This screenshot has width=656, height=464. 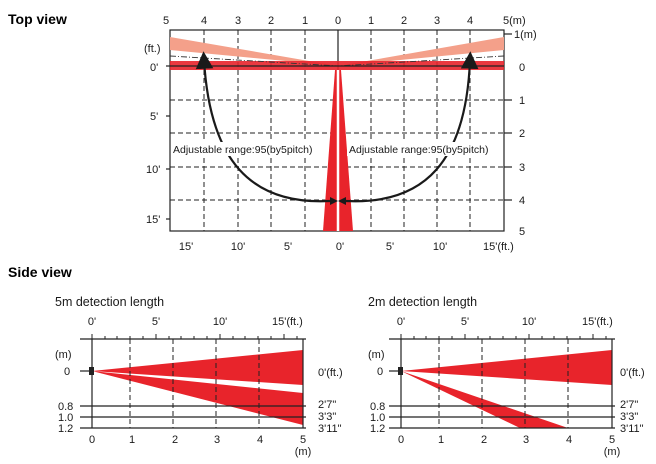 I want to click on side-view-heading: Side view, so click(x=40, y=272).